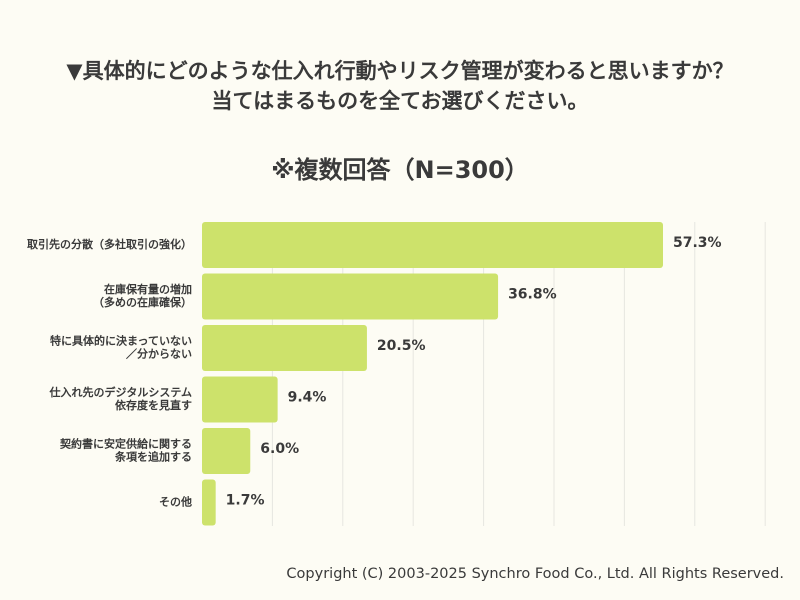 Image resolution: width=800 pixels, height=600 pixels. Describe the element at coordinates (400, 170) in the screenshot. I see `chart-subtitle: ※複数回答（N=300）` at that location.